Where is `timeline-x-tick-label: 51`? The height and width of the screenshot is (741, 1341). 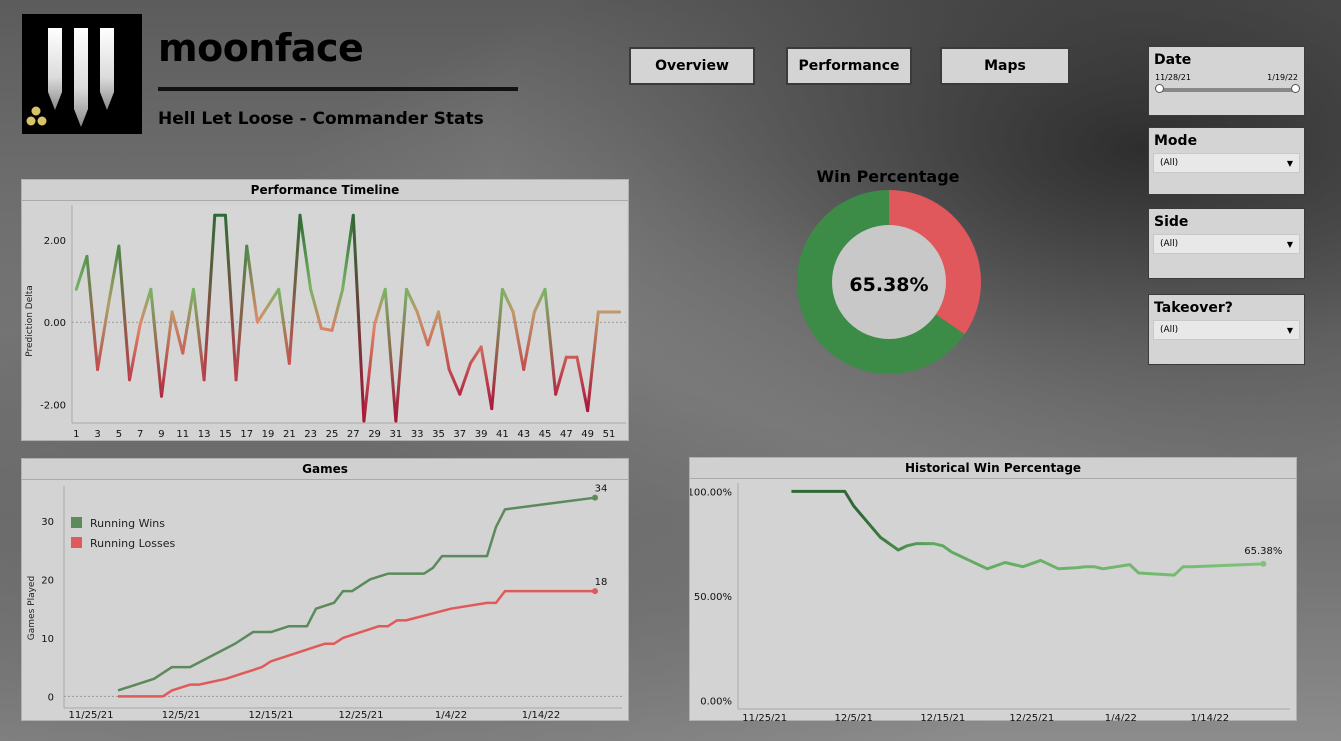
timeline-x-tick-label: 51 is located at coordinates (609, 434).